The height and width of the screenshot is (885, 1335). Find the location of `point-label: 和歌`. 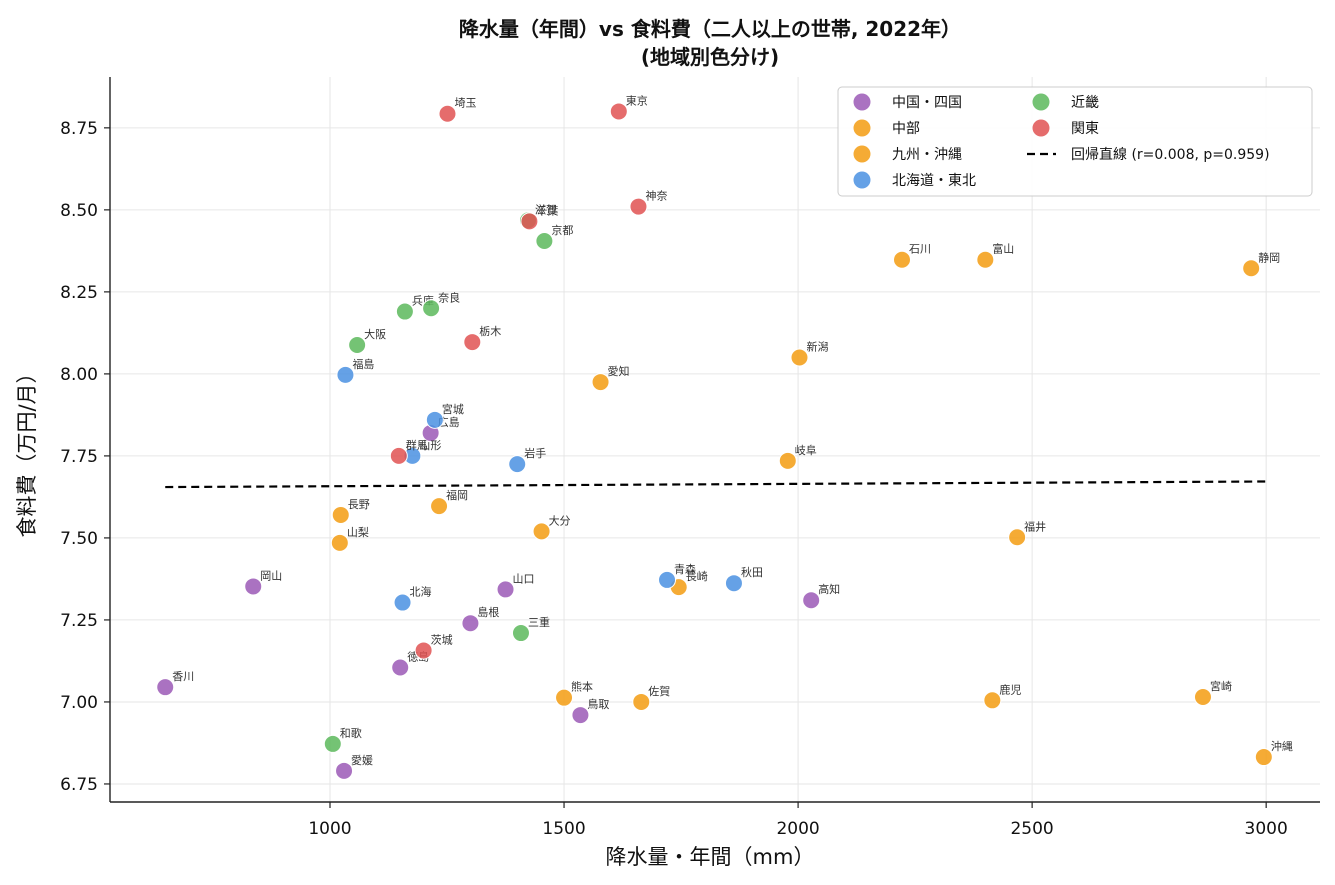

point-label: 和歌 is located at coordinates (351, 733).